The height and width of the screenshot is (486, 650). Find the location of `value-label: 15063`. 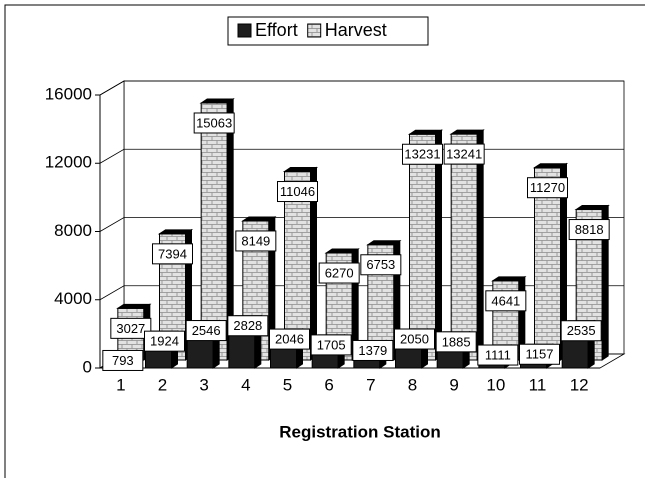

value-label: 15063 is located at coordinates (214, 122).